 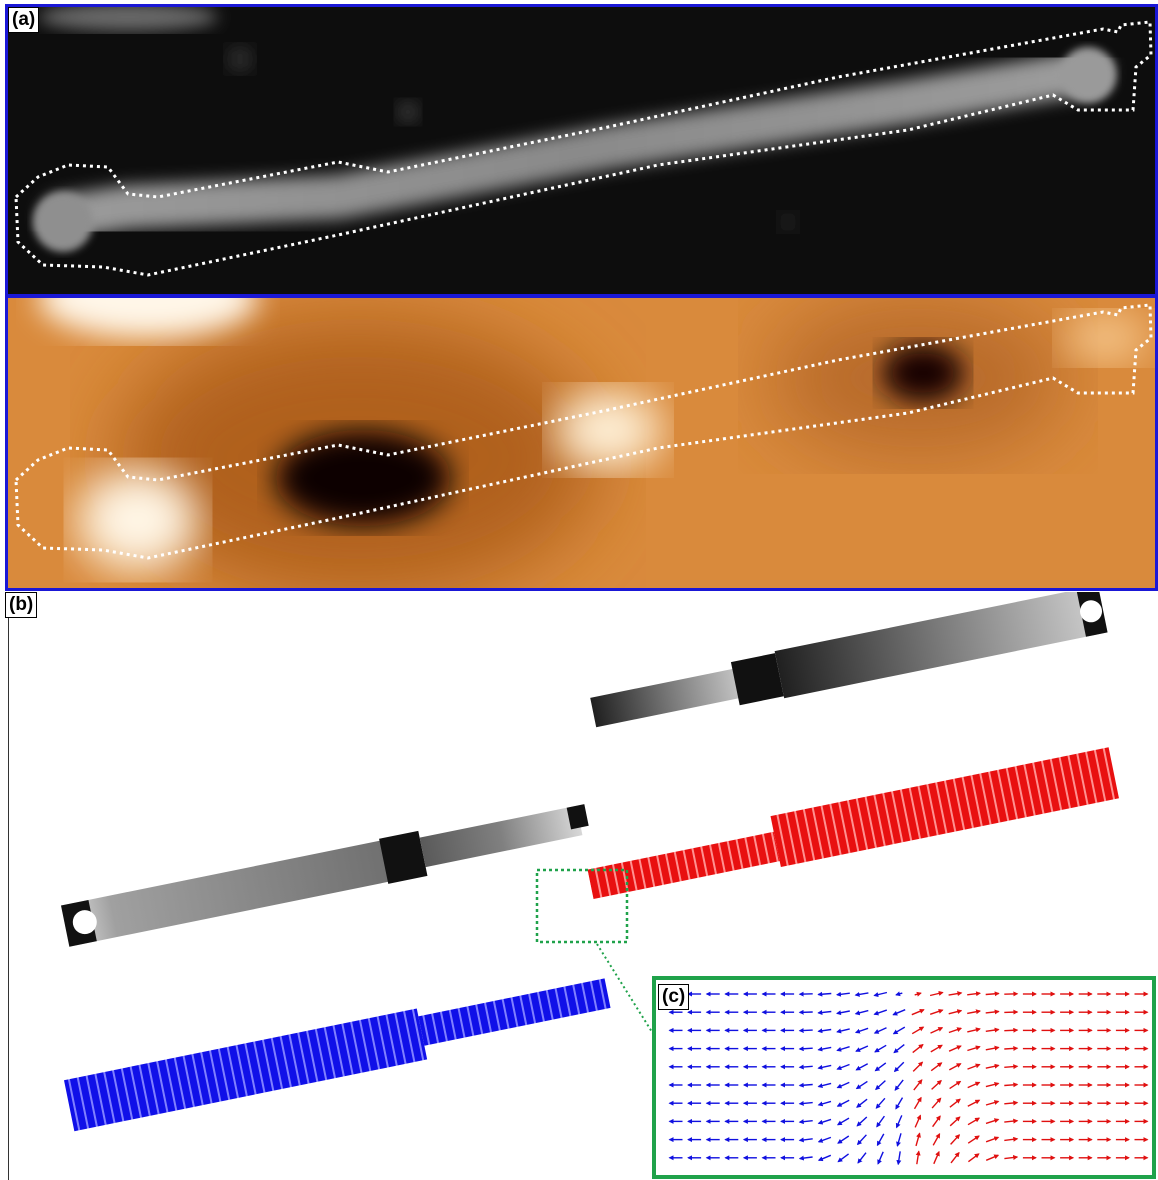 I want to click on panel-c-vector-field: (c), so click(x=904, y=1077).